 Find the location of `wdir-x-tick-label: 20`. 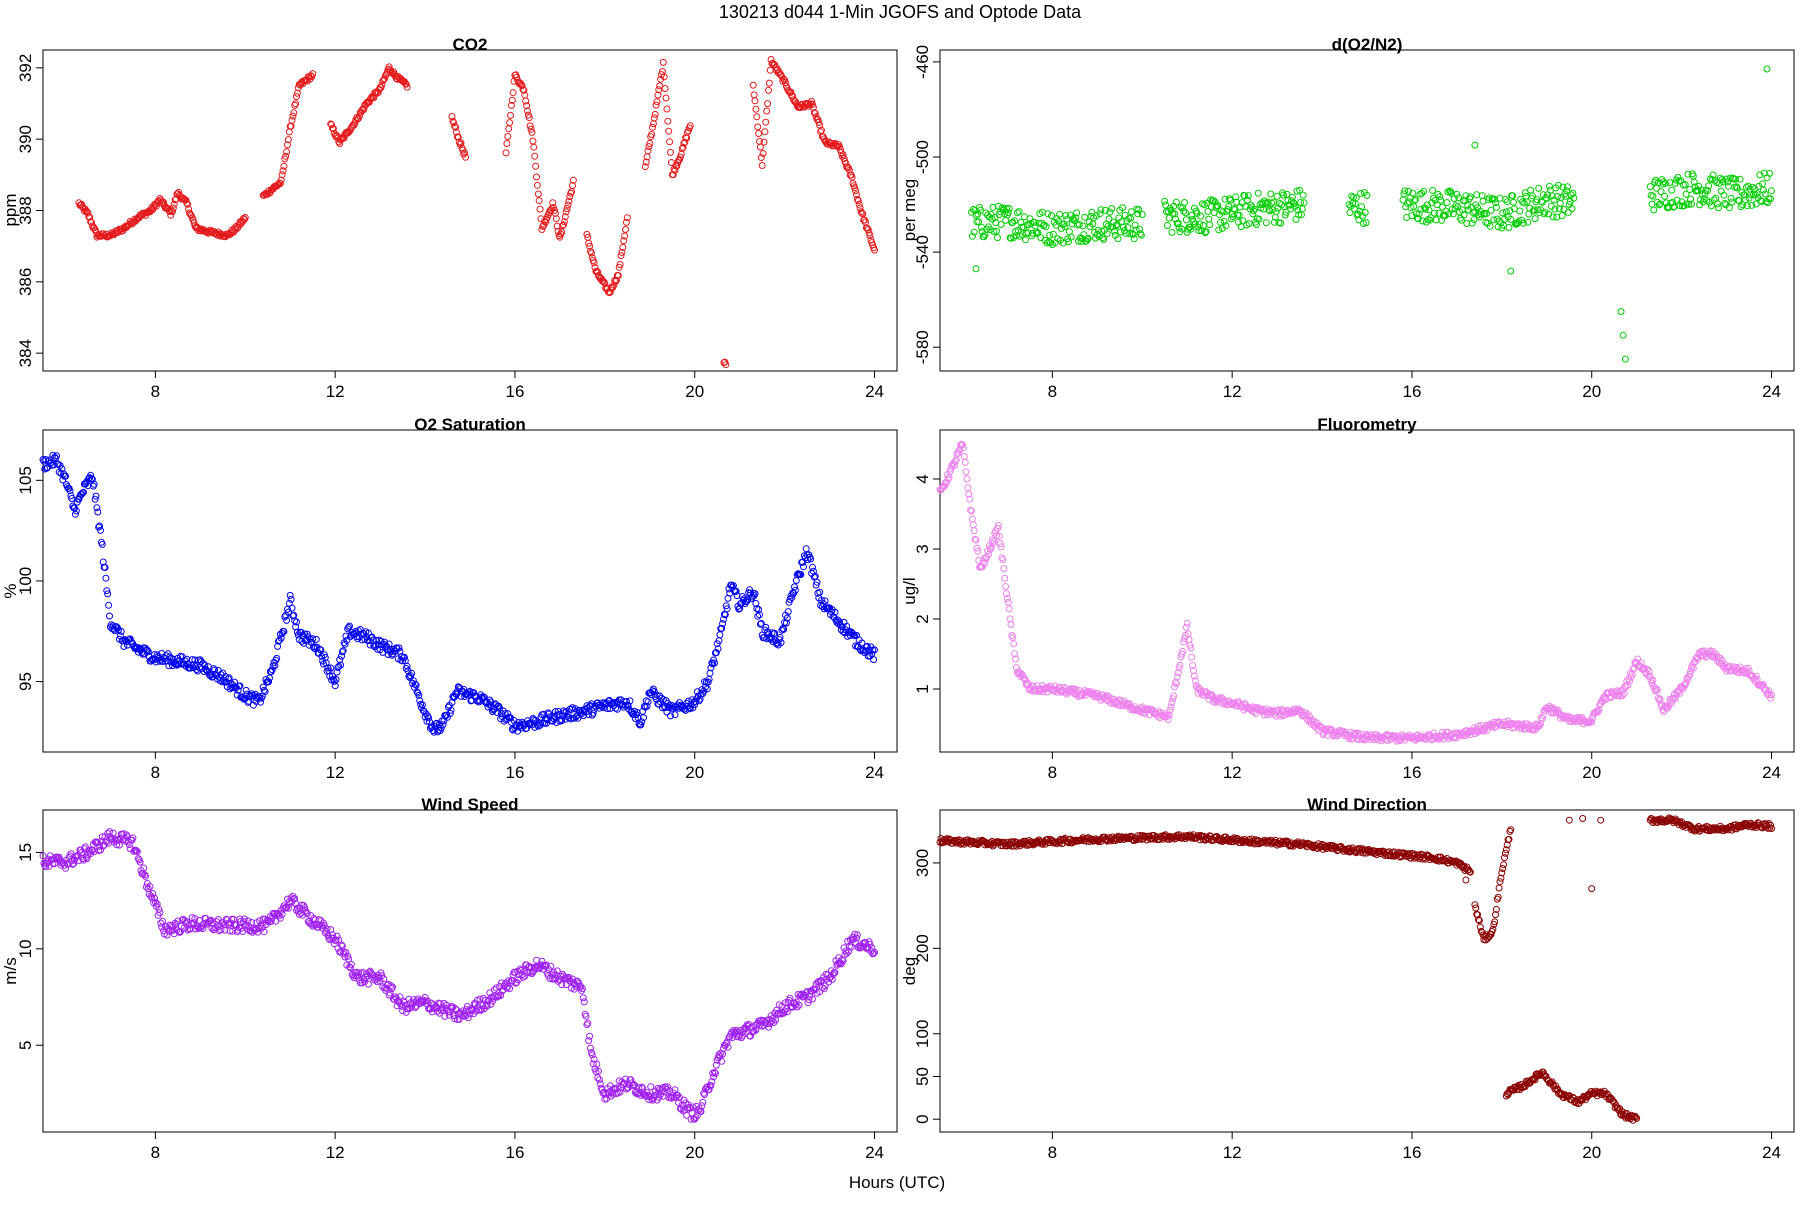

wdir-x-tick-label: 20 is located at coordinates (1591, 1152).